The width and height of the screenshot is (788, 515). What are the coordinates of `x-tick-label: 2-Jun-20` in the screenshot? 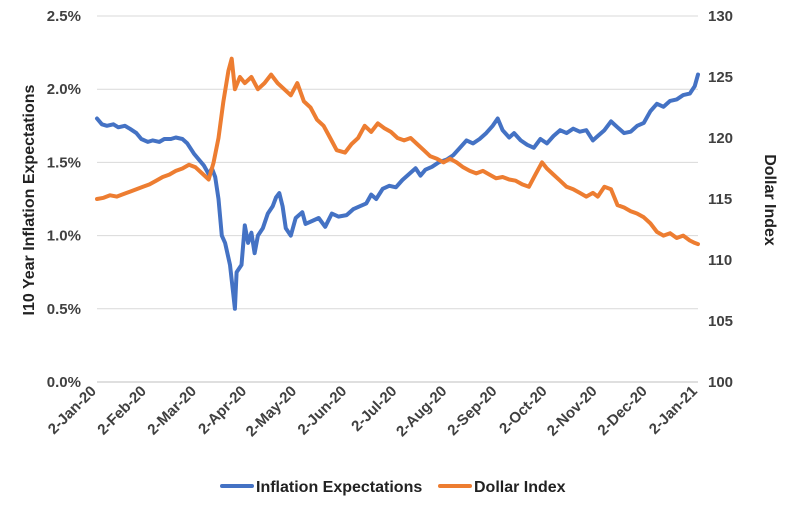 It's located at (323, 411).